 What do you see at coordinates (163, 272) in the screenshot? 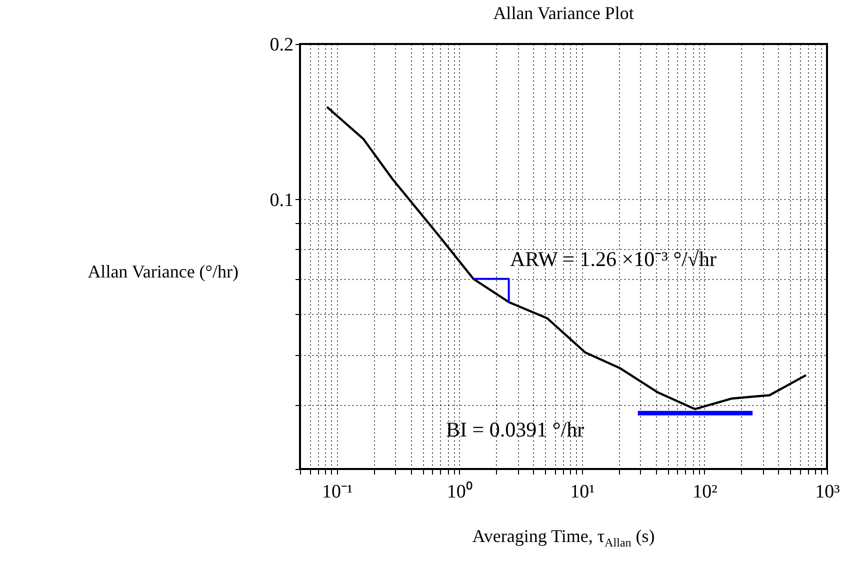
I see `y-axis-title: Allan Variance (°/hr)` at bounding box center [163, 272].